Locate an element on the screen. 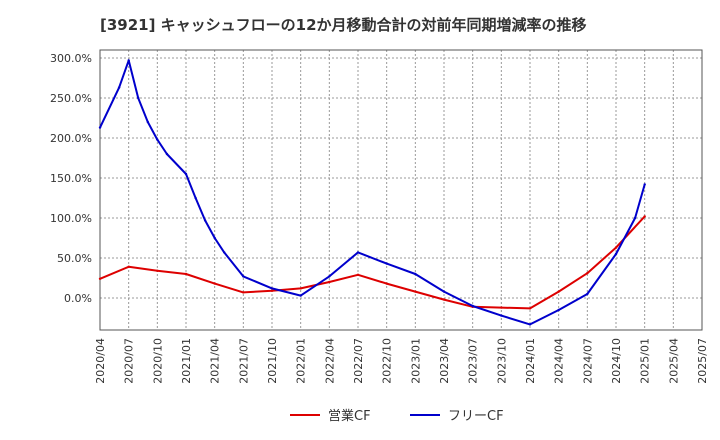 The width and height of the screenshot is (720, 440). x-tick-label: 2023/01 is located at coordinates (415, 361).